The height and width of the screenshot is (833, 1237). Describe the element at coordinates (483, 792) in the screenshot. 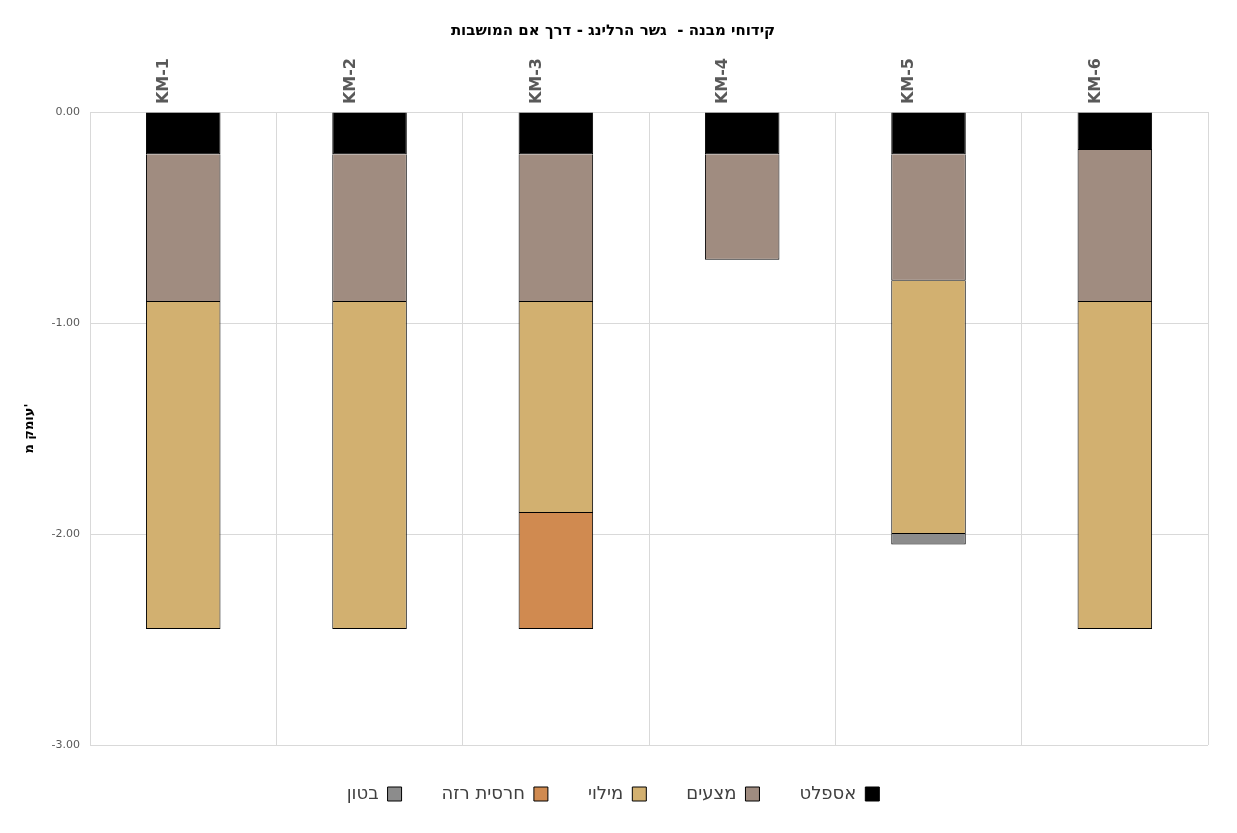

I see `legend-label: חרסית רזה` at that location.